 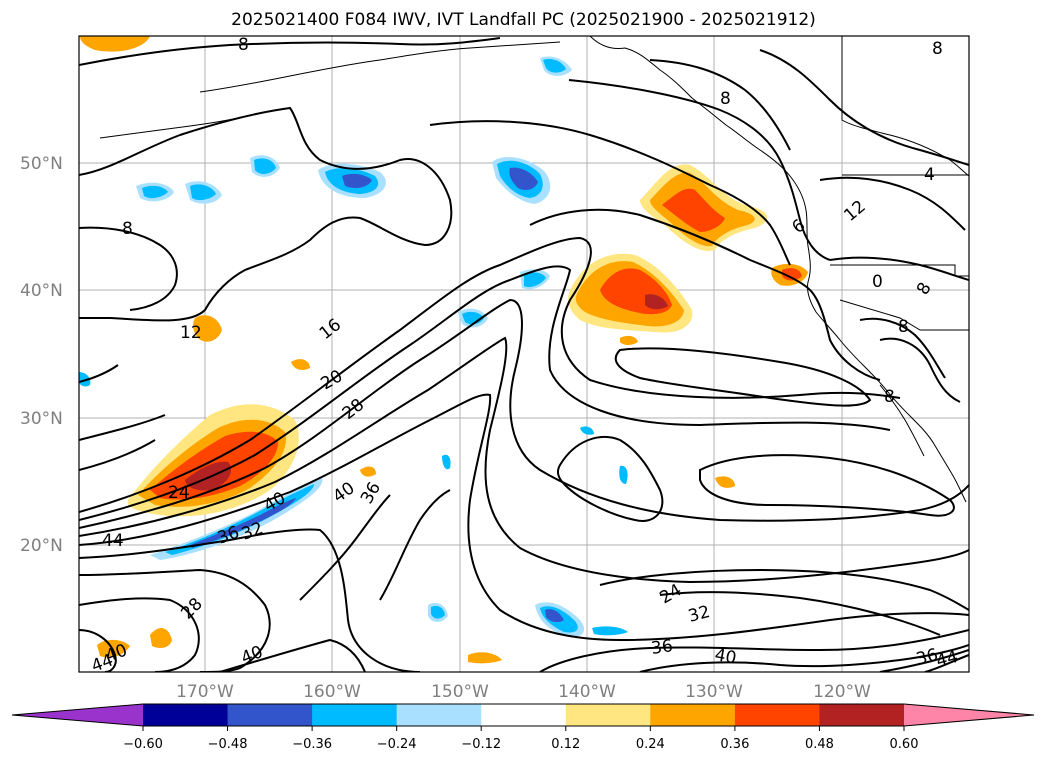 What do you see at coordinates (662, 647) in the screenshot?
I see `contour-label: 36` at bounding box center [662, 647].